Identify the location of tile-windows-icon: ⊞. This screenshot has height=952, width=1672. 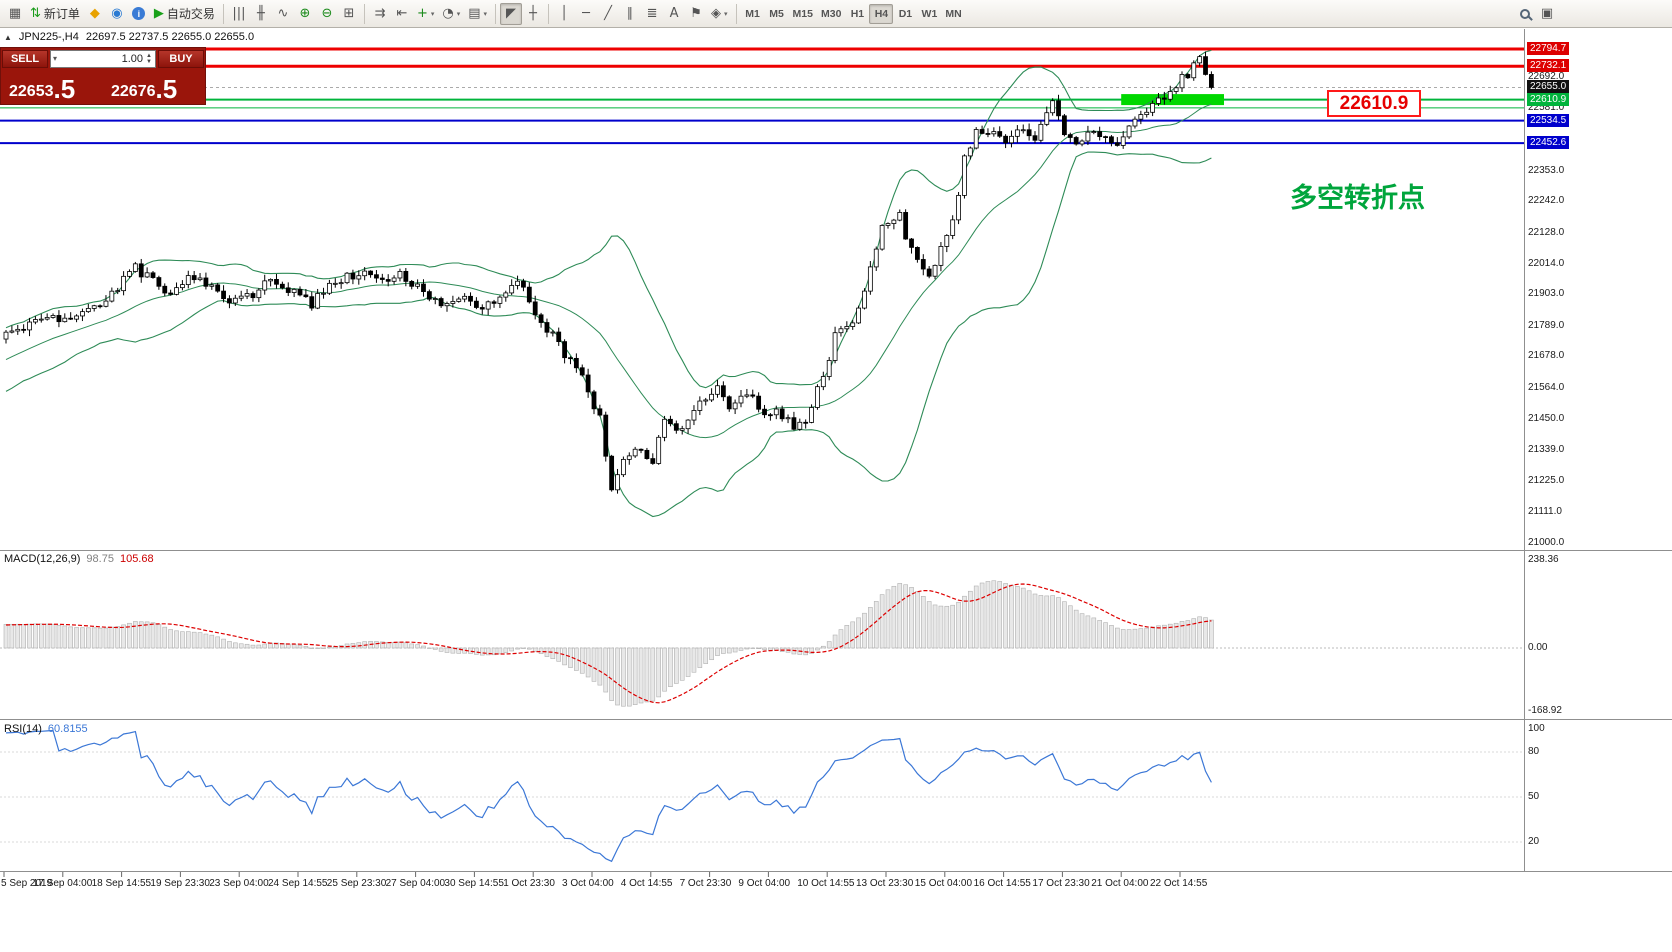
(349, 13).